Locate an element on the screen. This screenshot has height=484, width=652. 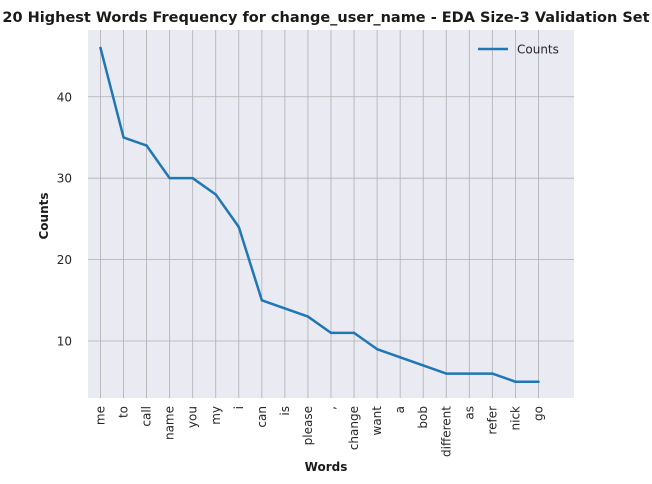
x-tick-label: my is located at coordinates (216, 415).